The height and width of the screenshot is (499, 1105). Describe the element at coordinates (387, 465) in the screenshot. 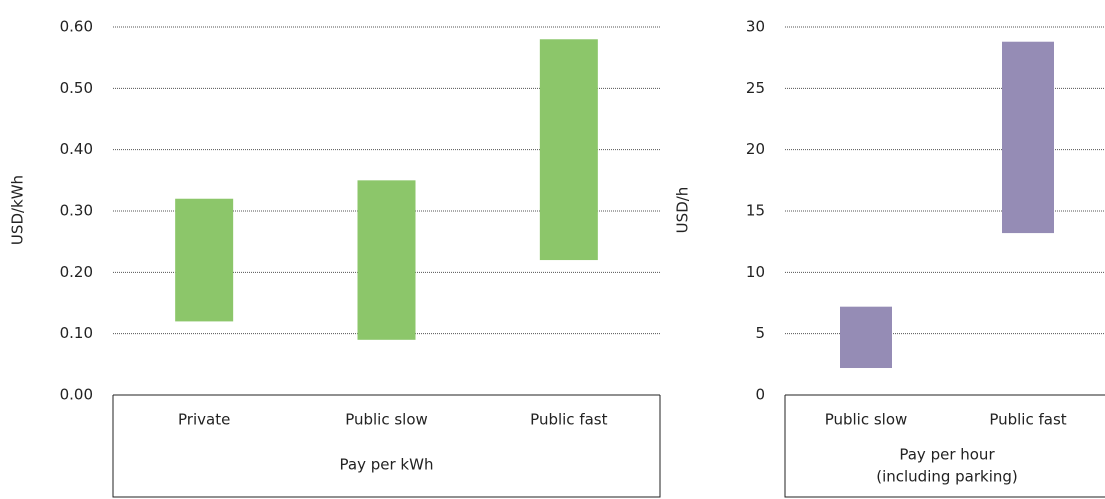

I see `group-label: Pay per kWh` at that location.